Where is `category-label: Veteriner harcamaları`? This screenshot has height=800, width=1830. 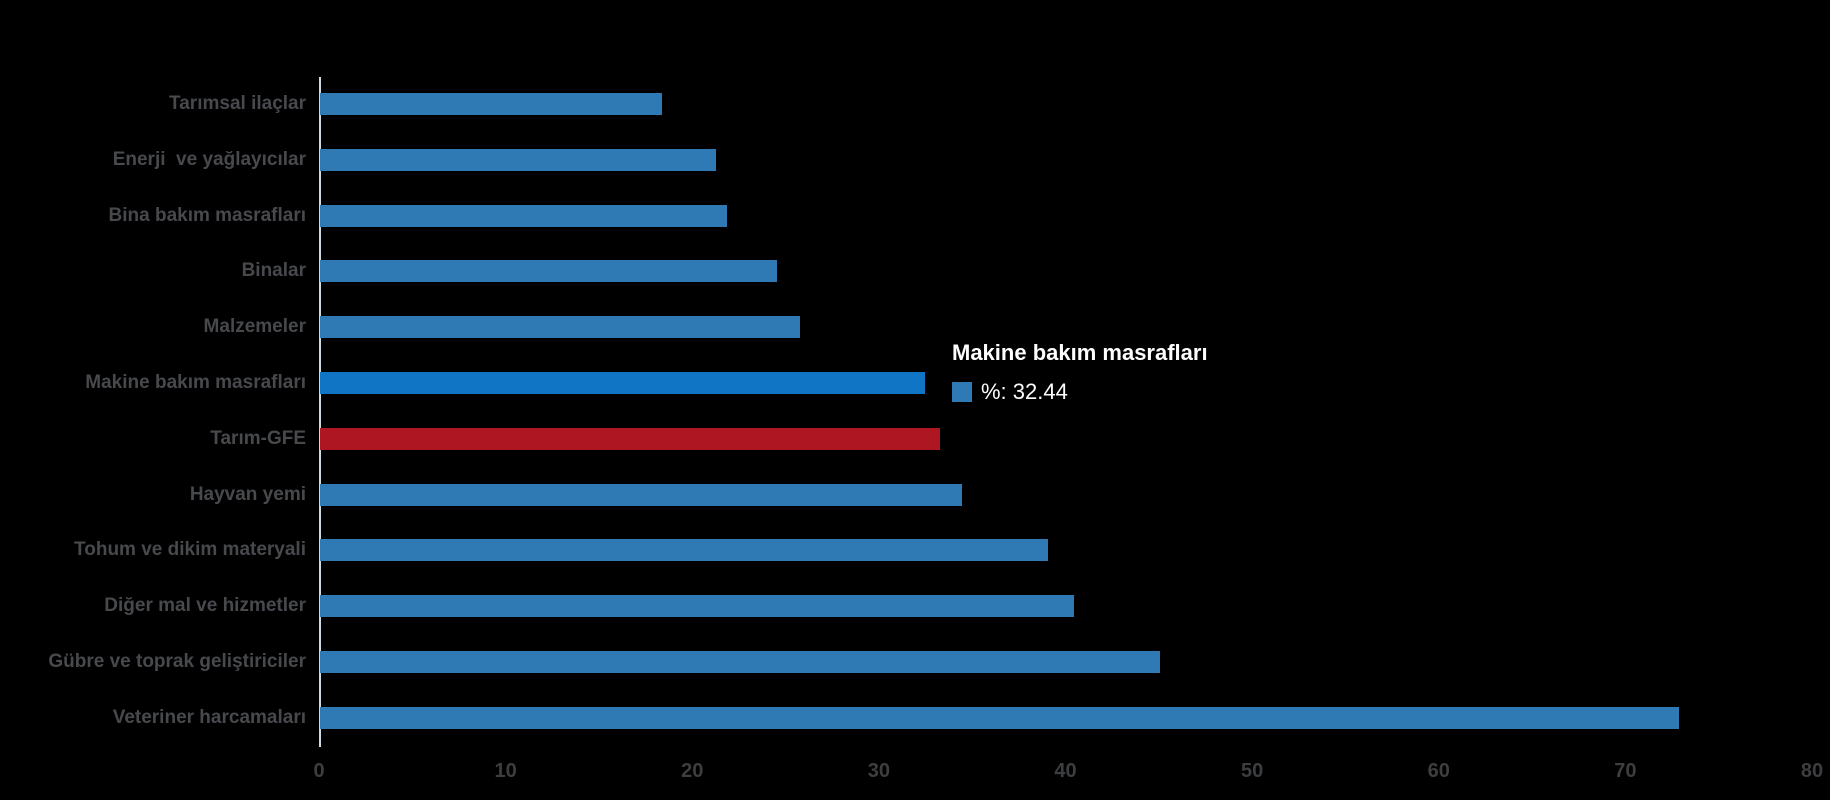 category-label: Veteriner harcamaları is located at coordinates (209, 717).